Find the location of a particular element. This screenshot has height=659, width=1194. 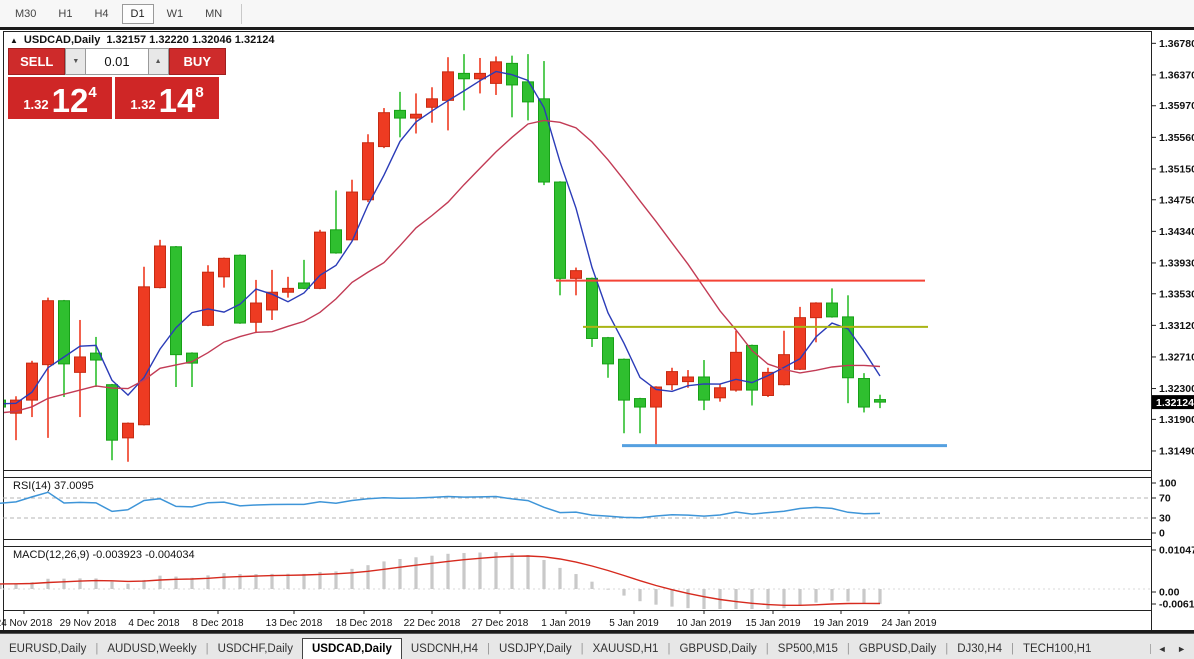

chart-tab-usdcnh-h4: USDCNH,H4 is located at coordinates (444, 649).